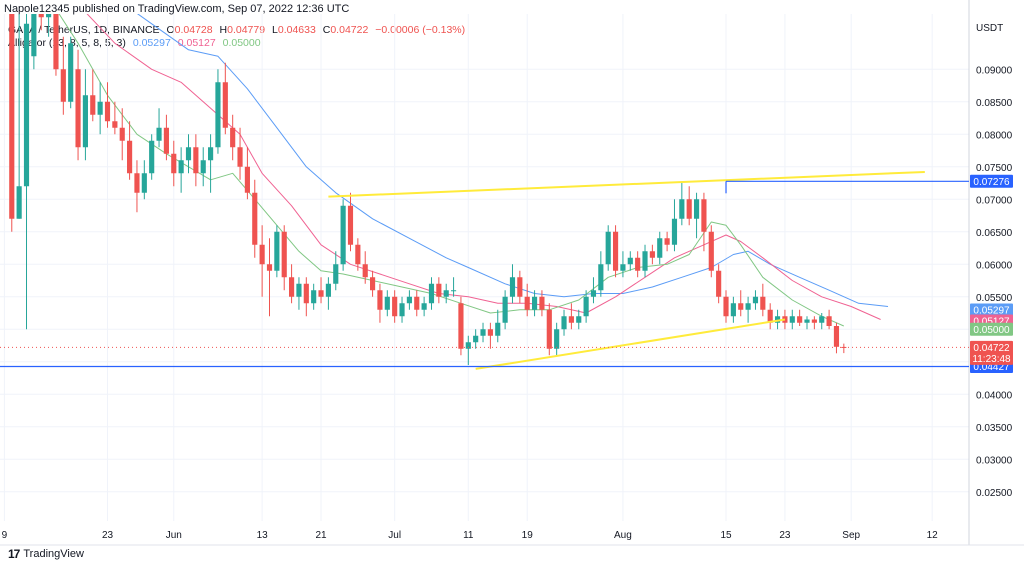 This screenshot has width=1024, height=567. I want to click on level-price-tag-text: 0.07276, so click(991, 182).